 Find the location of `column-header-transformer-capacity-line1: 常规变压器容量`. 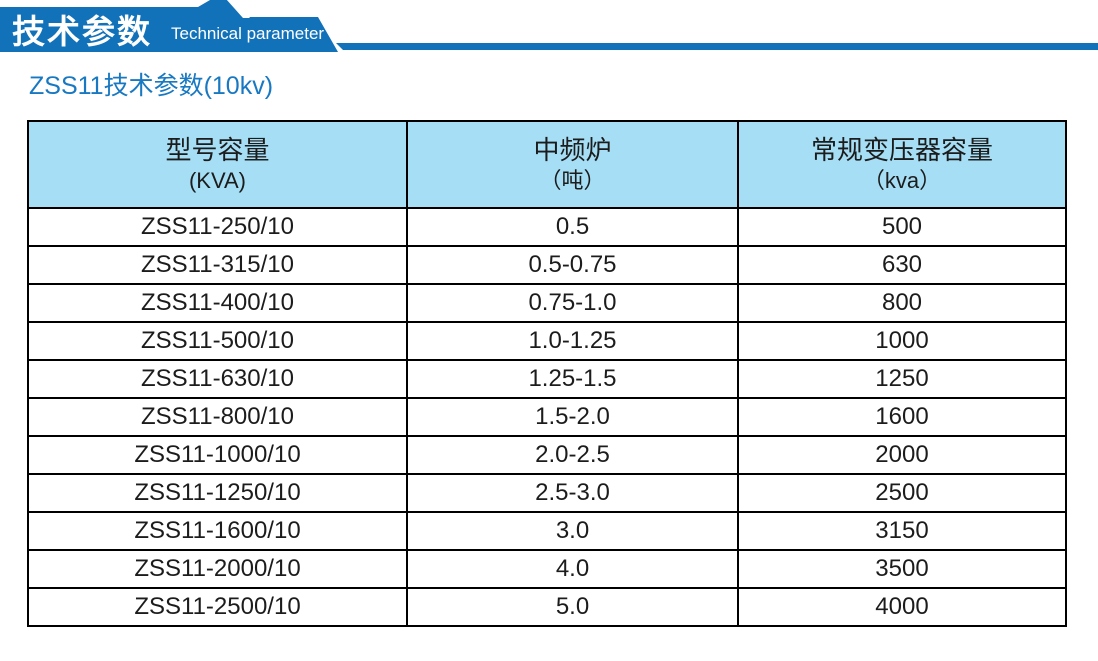

column-header-transformer-capacity-line1: 常规变压器容量 is located at coordinates (901, 150).